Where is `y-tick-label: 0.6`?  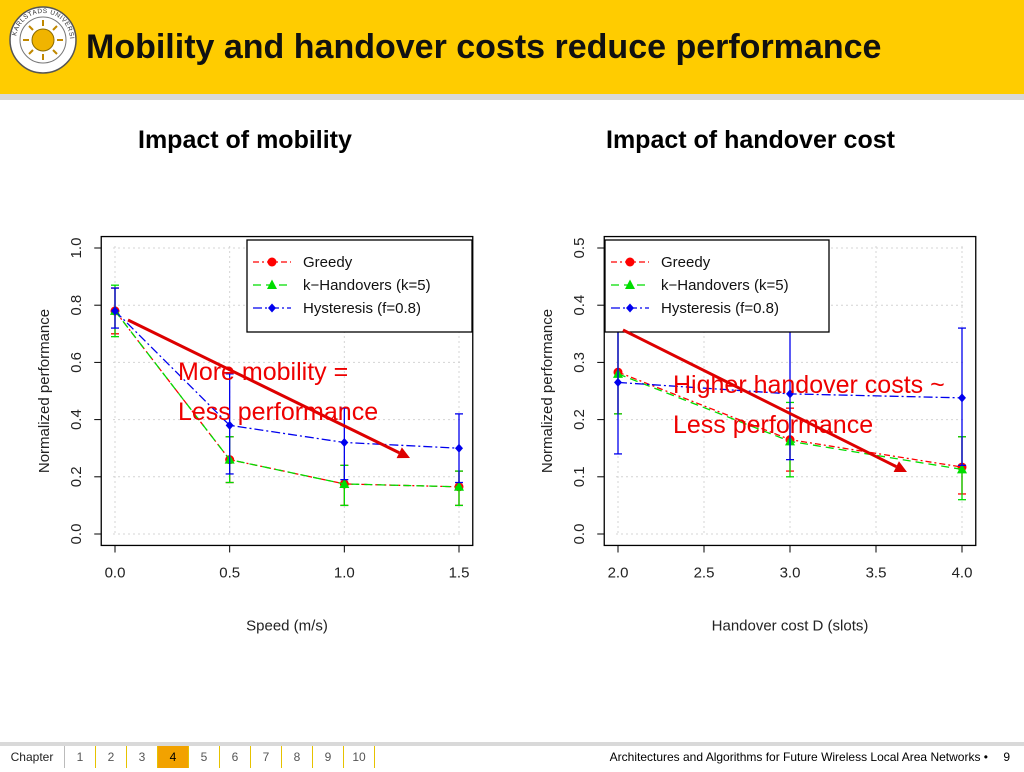 y-tick-label: 0.6 is located at coordinates (76, 362).